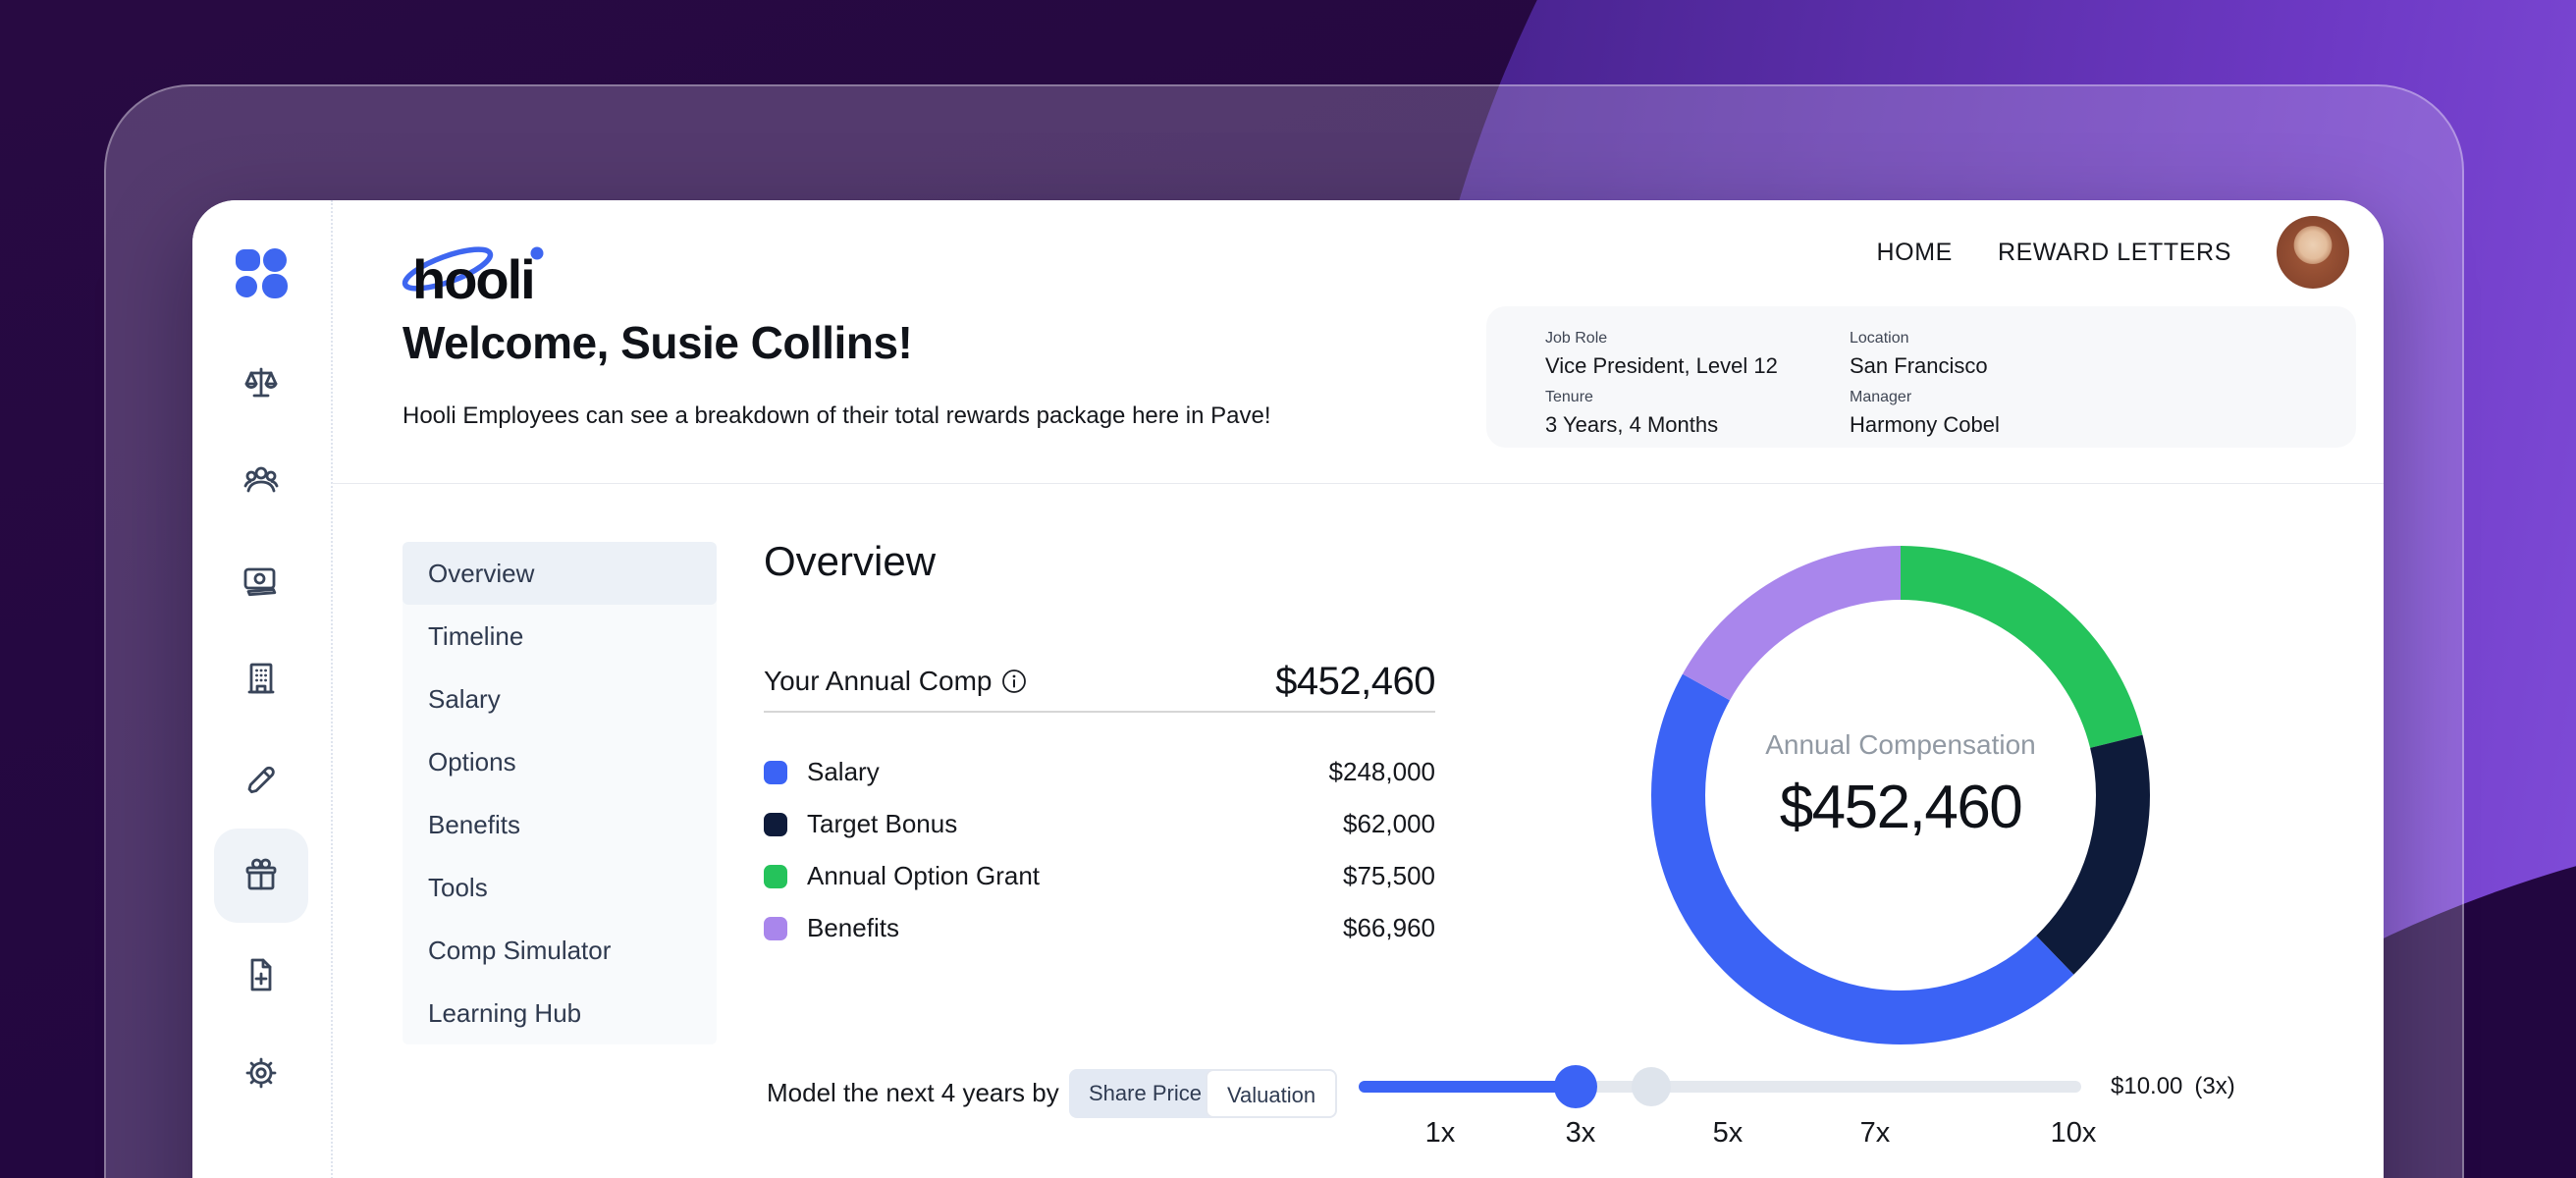 This screenshot has width=2576, height=1178. I want to click on share-price-toggle-button: Share Price, so click(1145, 1094).